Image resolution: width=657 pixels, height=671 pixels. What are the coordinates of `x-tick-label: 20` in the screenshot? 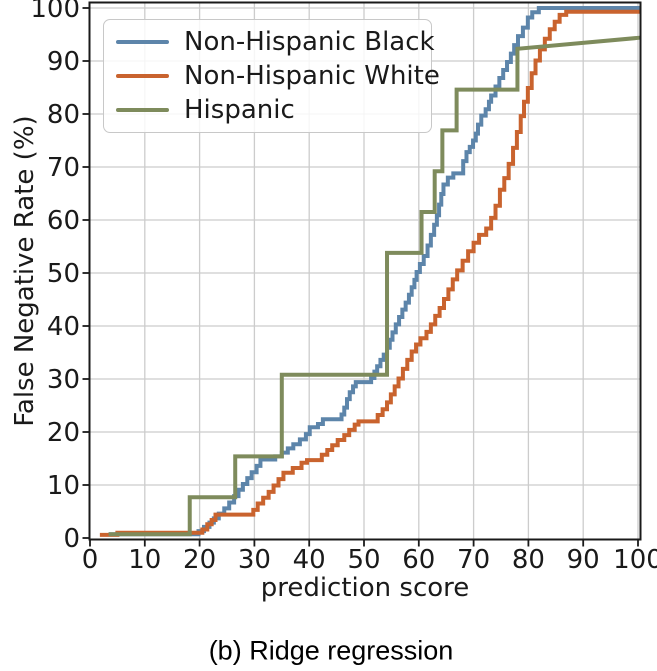 It's located at (199, 560).